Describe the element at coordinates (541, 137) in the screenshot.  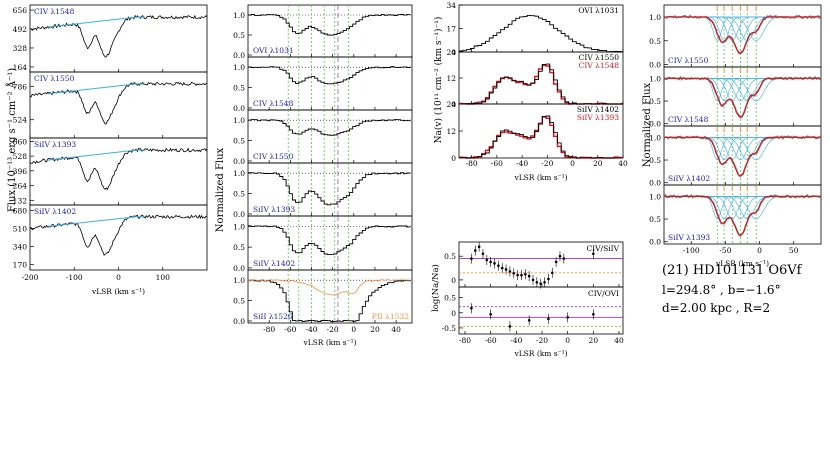
I see `nav-profile-strong` at that location.